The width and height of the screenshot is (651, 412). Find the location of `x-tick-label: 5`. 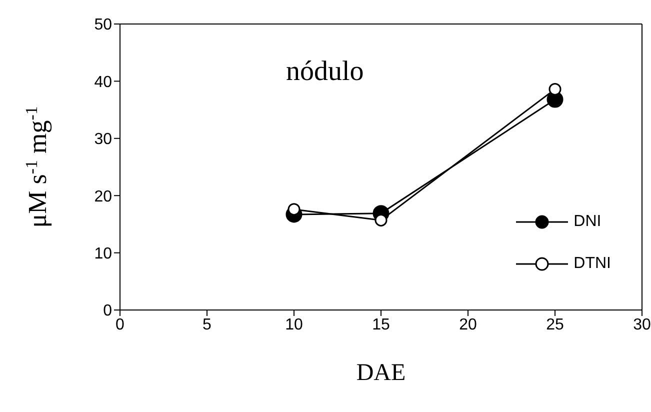

x-tick-label: 5 is located at coordinates (207, 325).